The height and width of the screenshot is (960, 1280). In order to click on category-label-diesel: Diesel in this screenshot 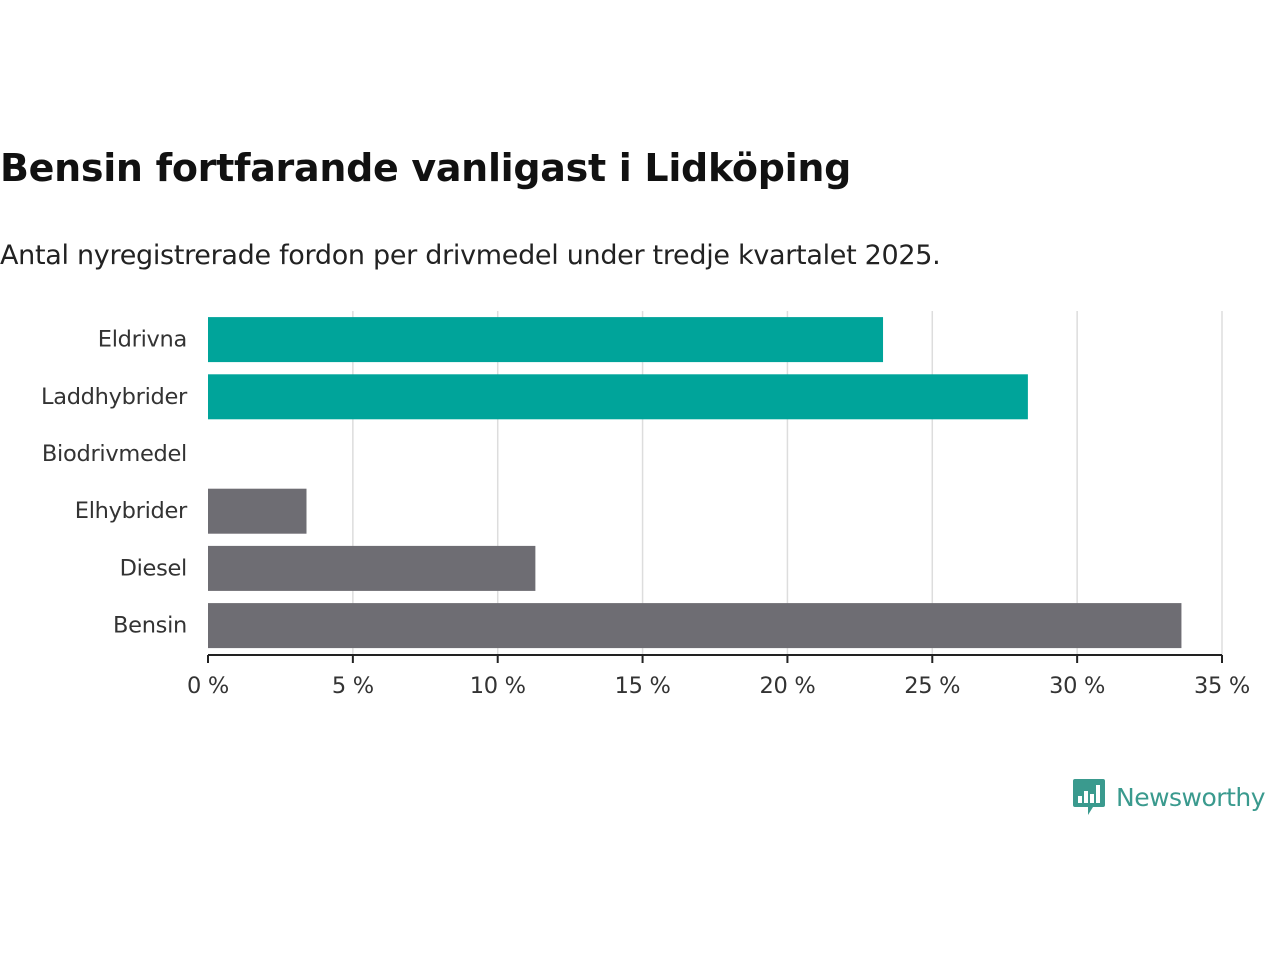, I will do `click(153, 568)`.